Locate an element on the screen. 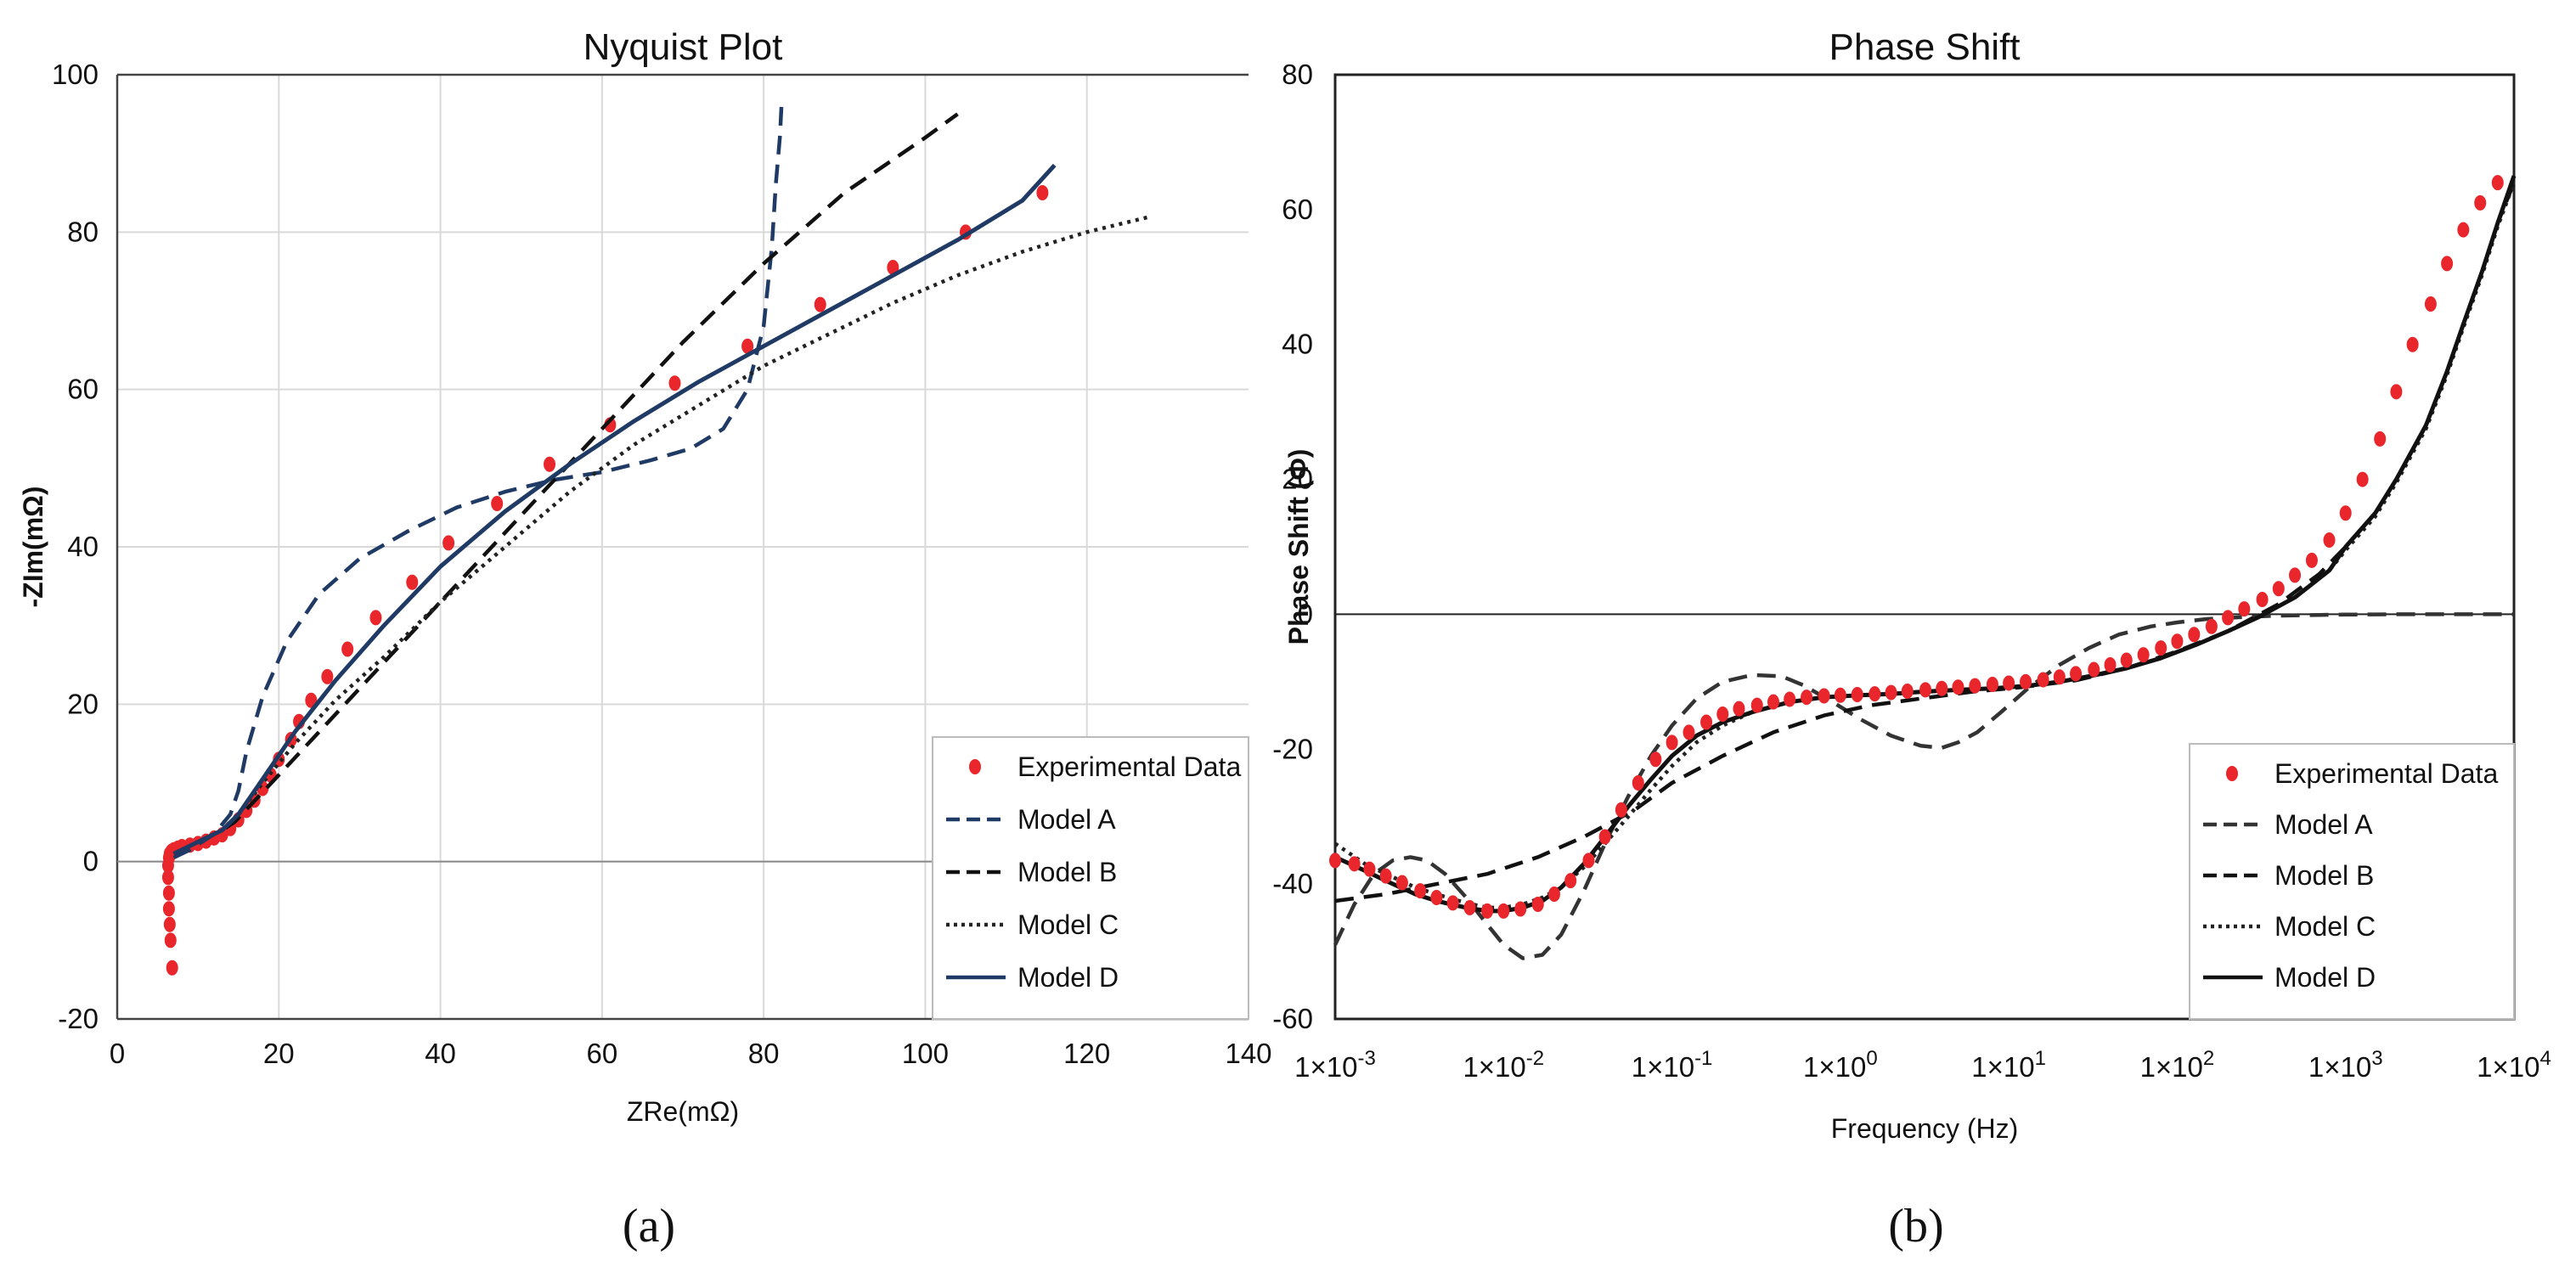 This screenshot has height=1272, width=2576. phase-y-tick-label: -20 is located at coordinates (1292, 748).